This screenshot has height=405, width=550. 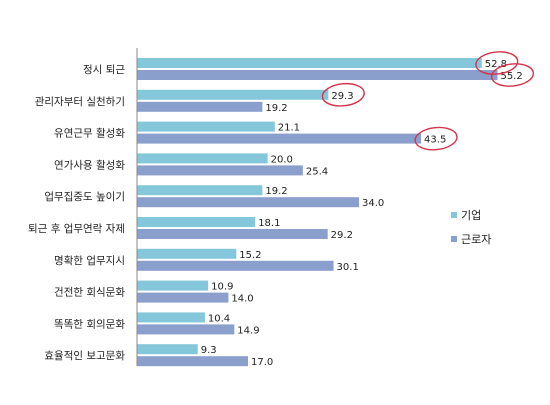 What do you see at coordinates (209, 350) in the screenshot?
I see `data-label: 9.3` at bounding box center [209, 350].